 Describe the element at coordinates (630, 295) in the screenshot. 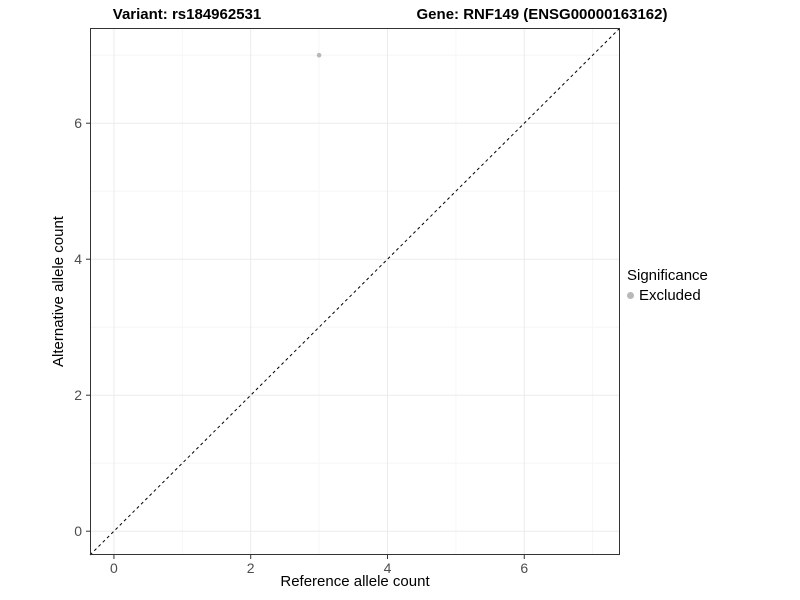

I see `legend-point-icon` at that location.